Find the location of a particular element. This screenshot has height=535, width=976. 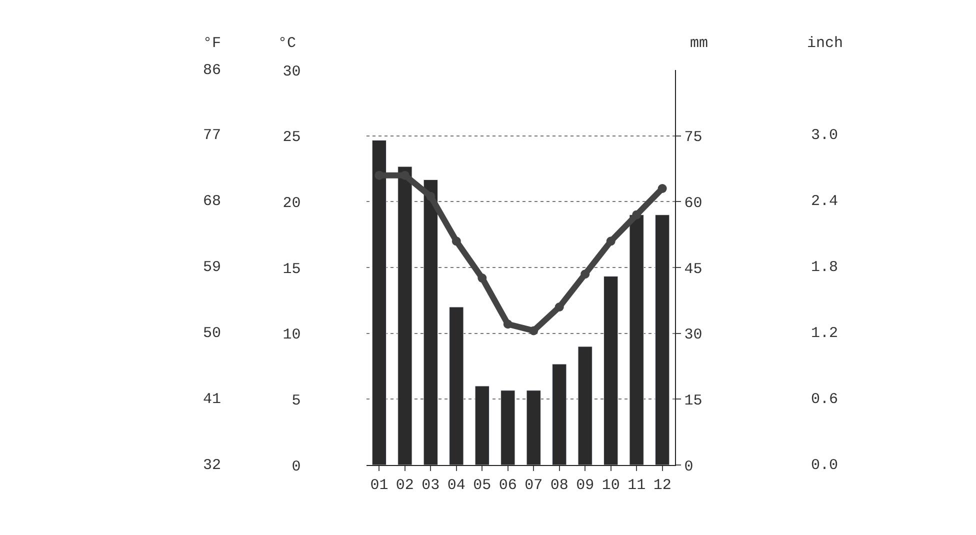

text: °F is located at coordinates (212, 43).